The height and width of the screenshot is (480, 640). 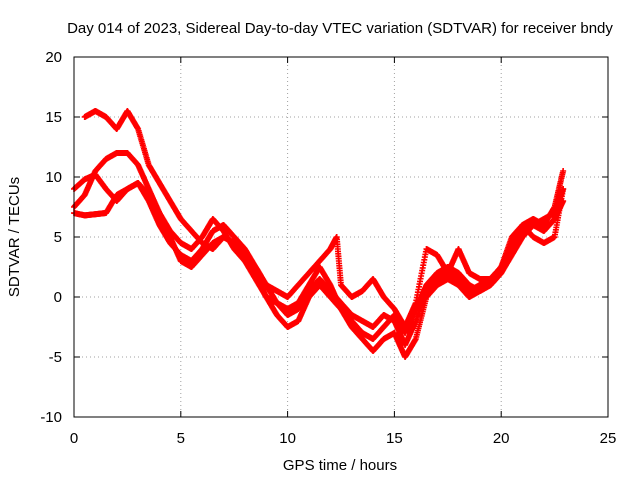 I want to click on x-tick-label: 5, so click(x=181, y=438).